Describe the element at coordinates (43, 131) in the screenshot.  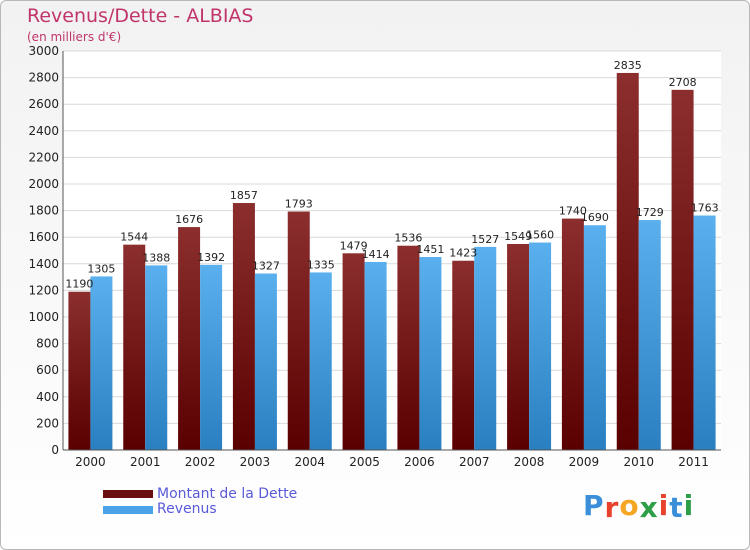
I see `y-tick-label: 2400` at that location.